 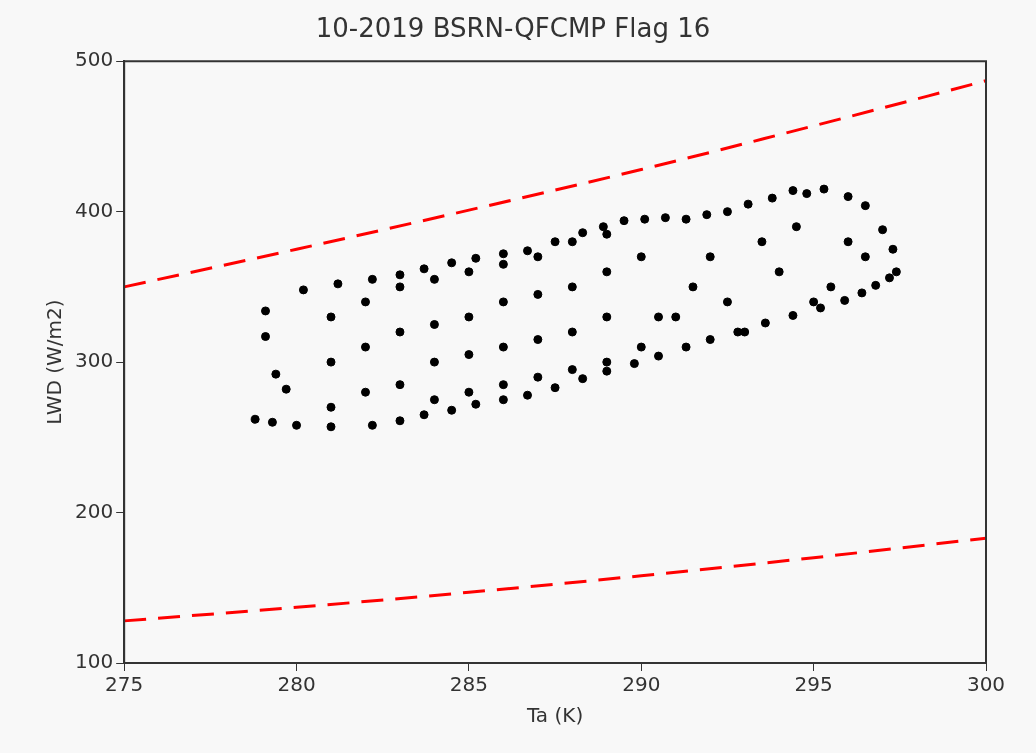 What do you see at coordinates (468, 684) in the screenshot?
I see `x-tick-label: 285` at bounding box center [468, 684].